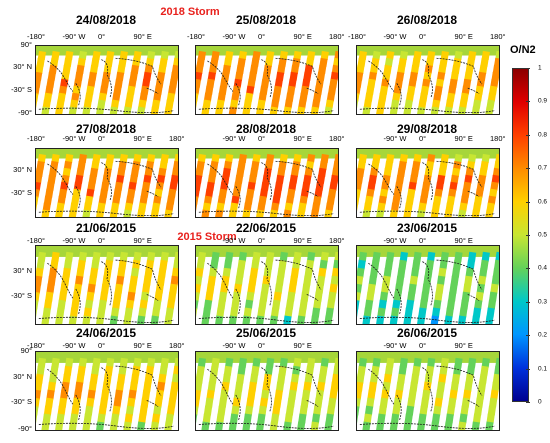 The width and height of the screenshot is (550, 443). Describe the element at coordinates (543, 168) in the screenshot. I see `colorbar-tick-label: 0.7` at that location.